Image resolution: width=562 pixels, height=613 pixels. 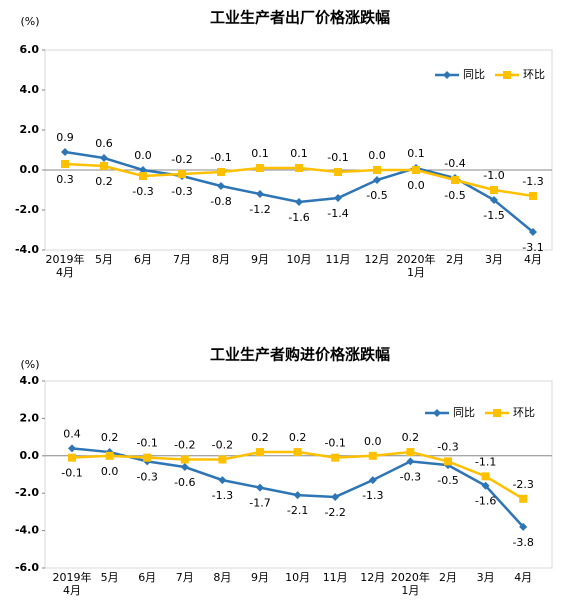 I want to click on chart-title: 工业生产者出厂价格涨跌幅, so click(x=300, y=18).